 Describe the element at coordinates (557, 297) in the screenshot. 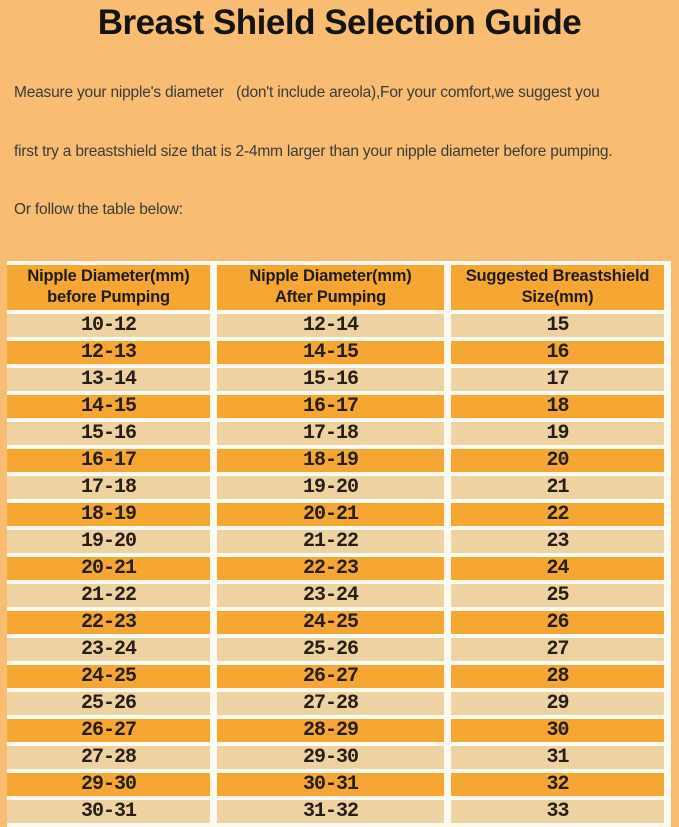

I see `col-header-line: Size(mm)` at that location.